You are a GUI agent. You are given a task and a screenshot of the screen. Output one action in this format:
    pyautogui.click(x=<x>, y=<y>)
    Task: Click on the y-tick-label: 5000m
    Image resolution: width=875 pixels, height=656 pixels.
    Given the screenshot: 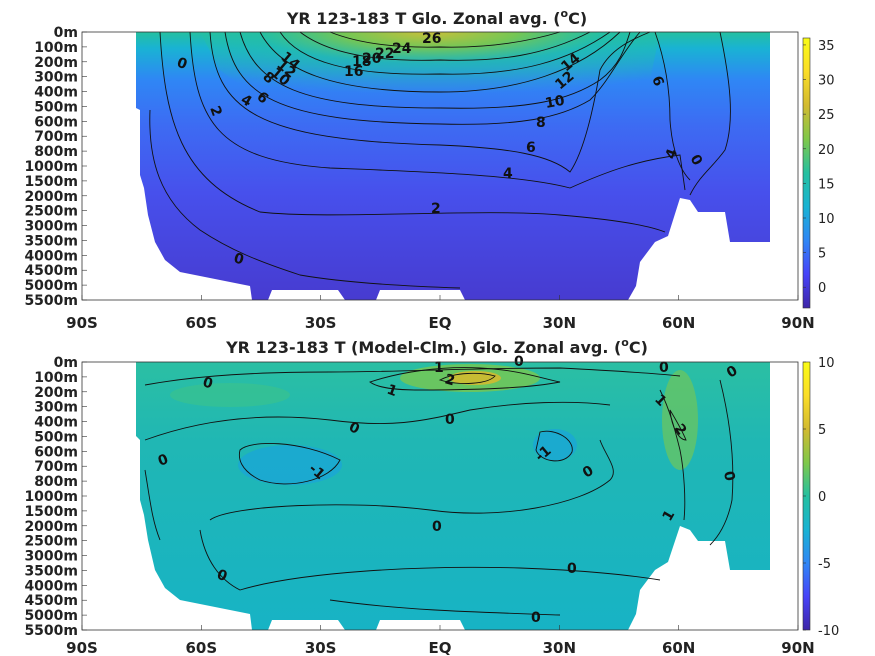 What is the action you would take?
    pyautogui.click(x=51, y=286)
    